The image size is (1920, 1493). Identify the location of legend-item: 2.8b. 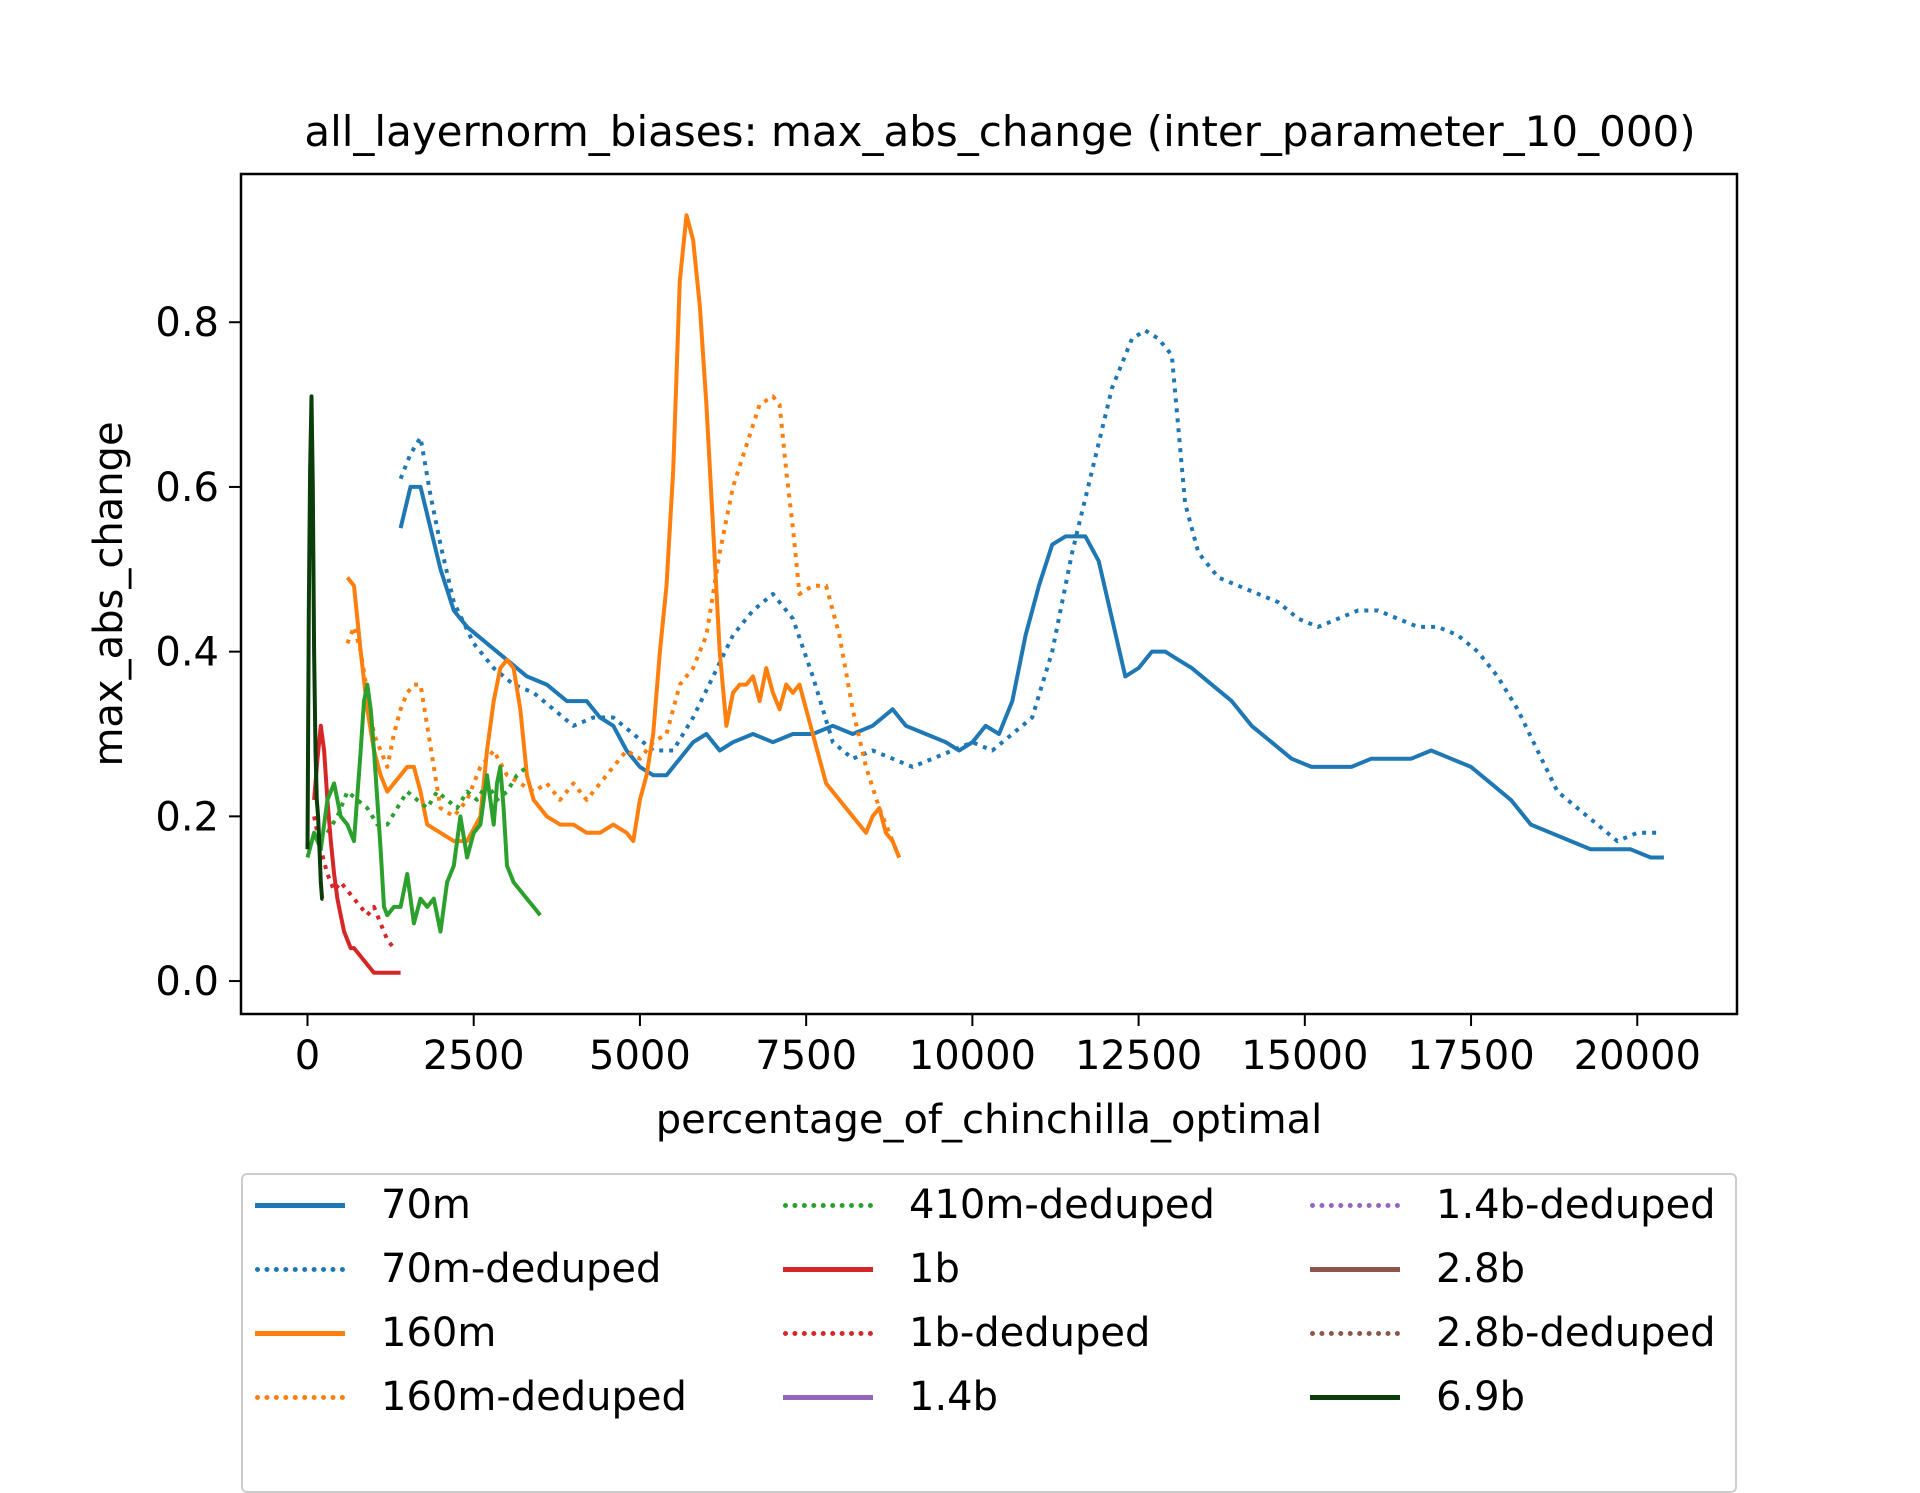
(1417, 1269).